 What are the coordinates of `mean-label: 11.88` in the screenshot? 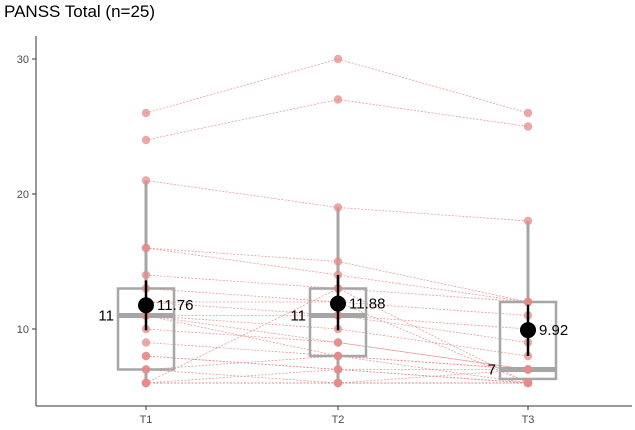 It's located at (367, 304).